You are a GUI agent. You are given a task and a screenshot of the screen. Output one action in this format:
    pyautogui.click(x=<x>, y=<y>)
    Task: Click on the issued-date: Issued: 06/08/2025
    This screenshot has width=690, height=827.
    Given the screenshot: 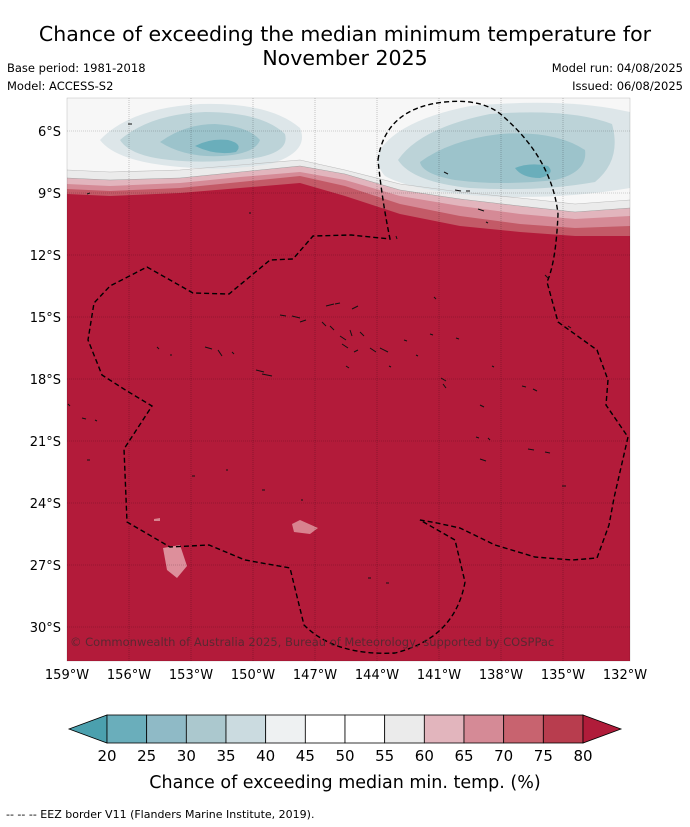 What is the action you would take?
    pyautogui.click(x=627, y=86)
    